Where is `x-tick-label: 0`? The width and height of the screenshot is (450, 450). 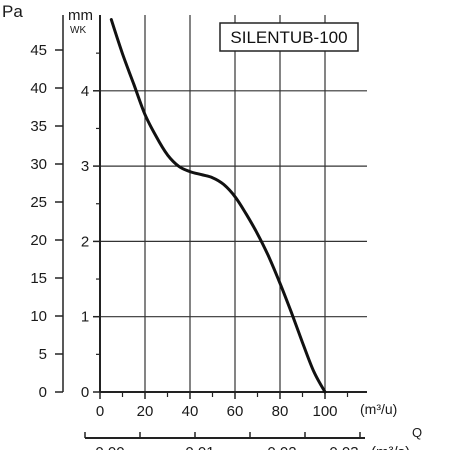
x-tick-label: 0 is located at coordinates (100, 411).